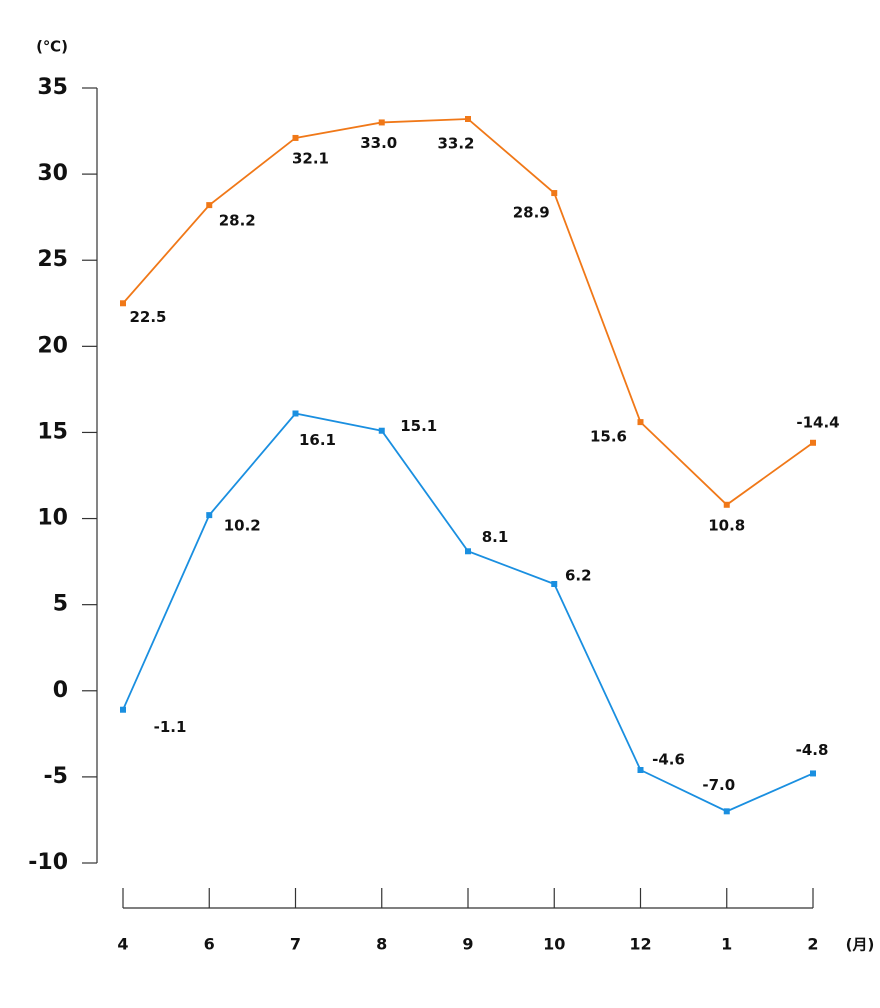 This screenshot has width=880, height=1008. What do you see at coordinates (378, 143) in the screenshot?
I see `data-label: 33.0` at bounding box center [378, 143].